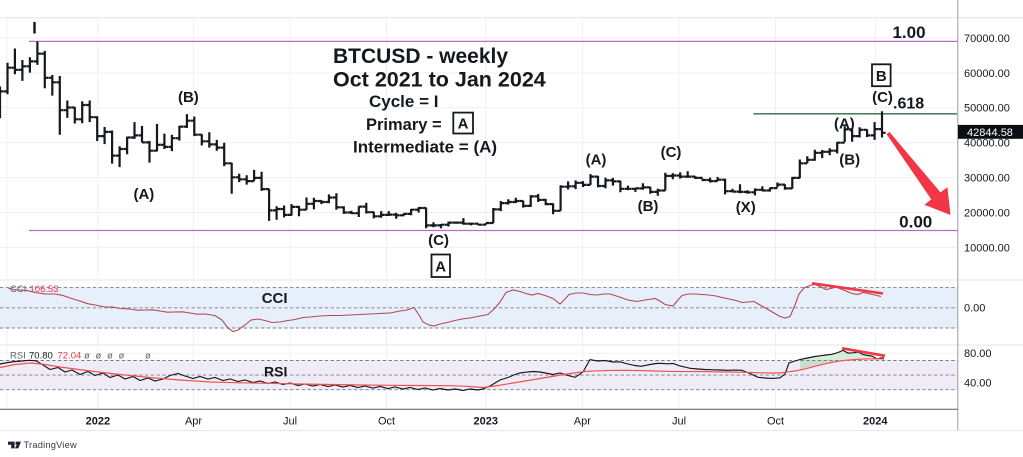 Image resolution: width=1023 pixels, height=457 pixels. Describe the element at coordinates (425, 146) in the screenshot. I see `svg-text: Intermediate = (A)` at that location.